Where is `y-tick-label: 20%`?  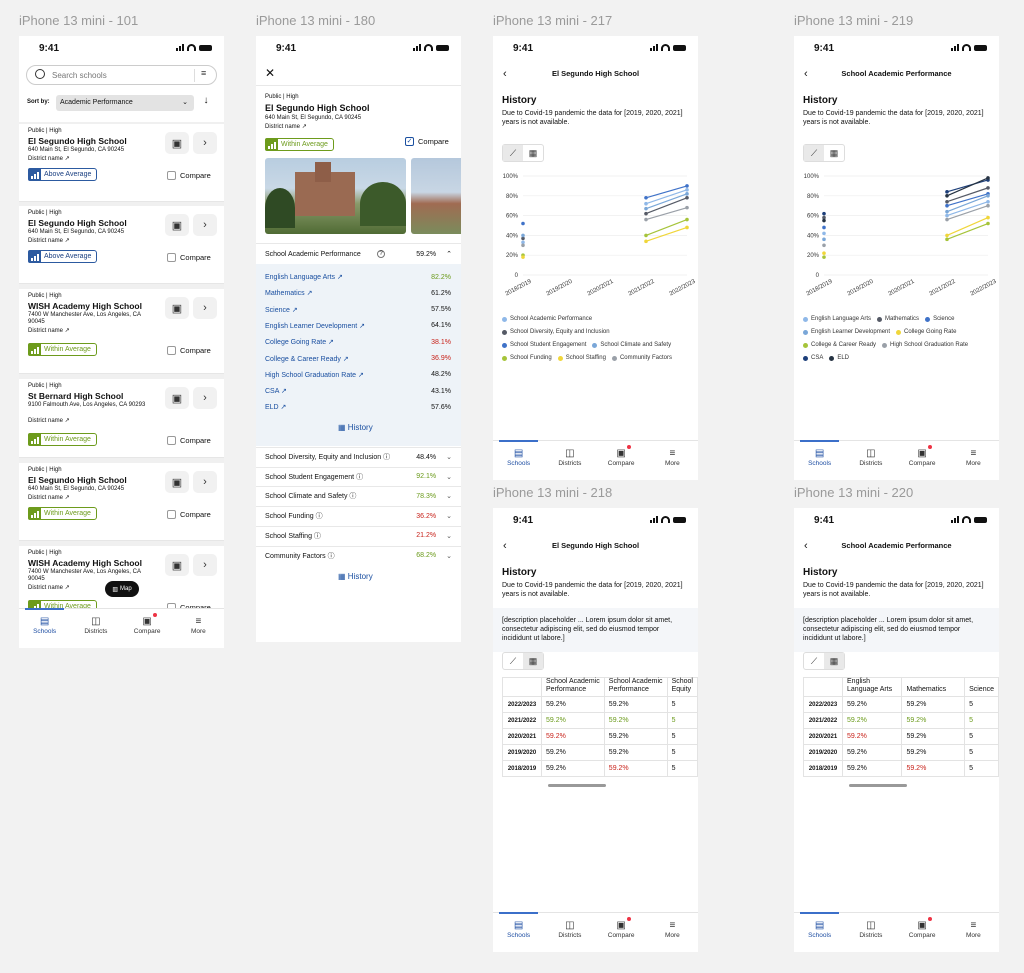
y-tick-label: 20% is located at coordinates (512, 256).